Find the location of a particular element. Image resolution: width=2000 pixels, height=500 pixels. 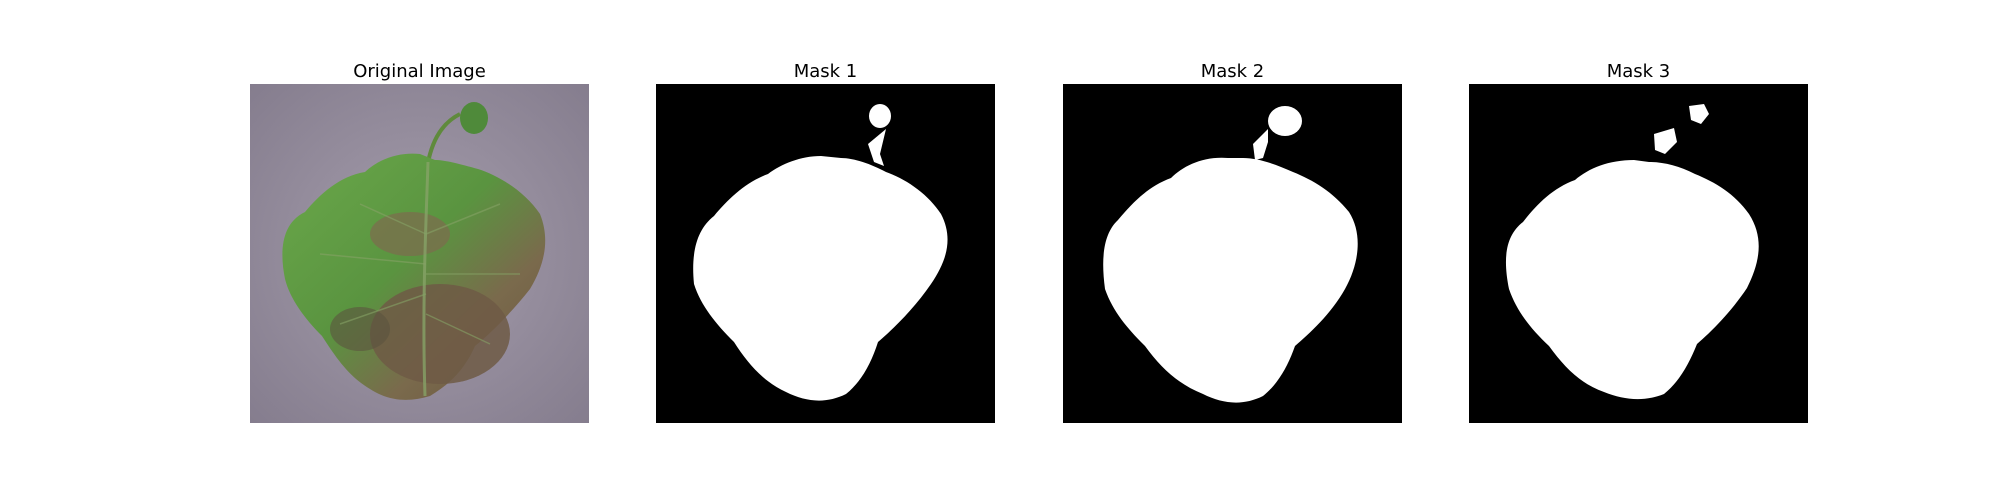

panel-mask-1: Mask 1 is located at coordinates (825, 241).